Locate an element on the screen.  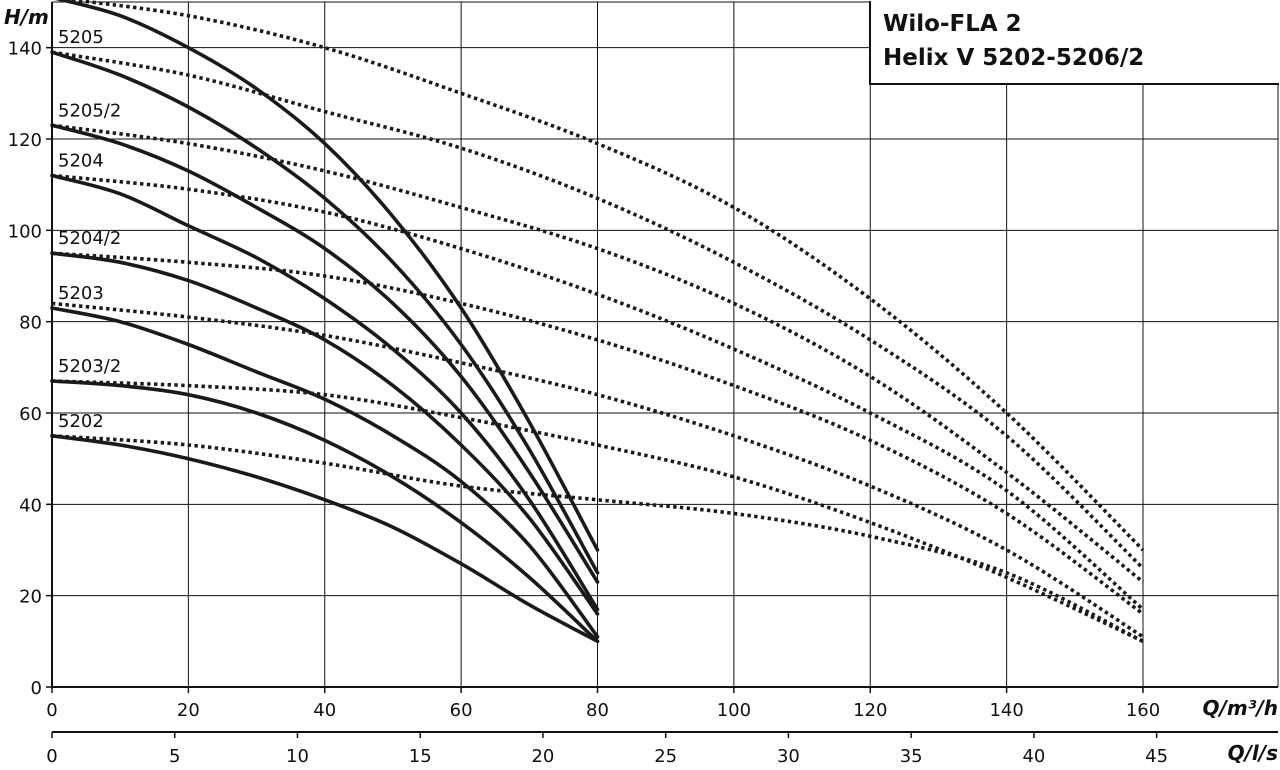
x2-axis-label: Q/l/s is located at coordinates (1253, 753).